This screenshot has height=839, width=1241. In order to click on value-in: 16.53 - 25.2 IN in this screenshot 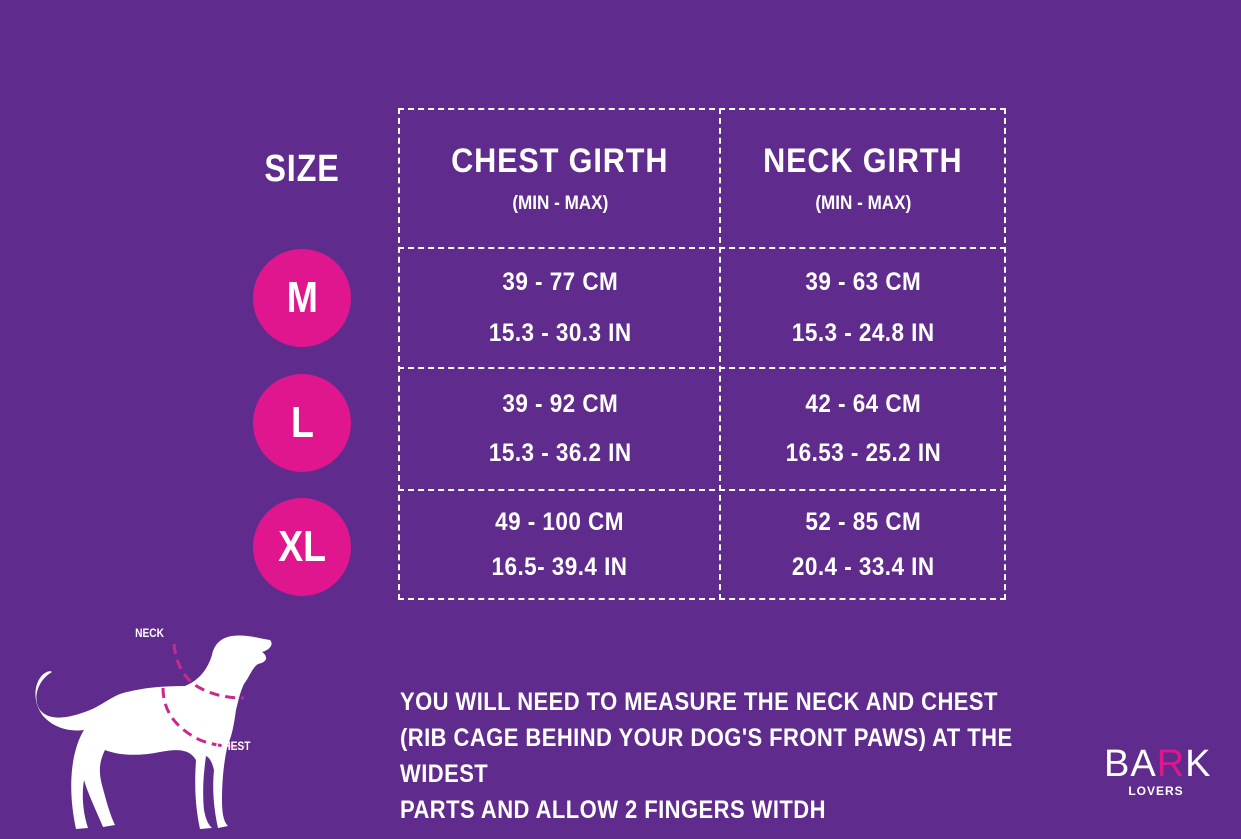, I will do `click(863, 453)`.